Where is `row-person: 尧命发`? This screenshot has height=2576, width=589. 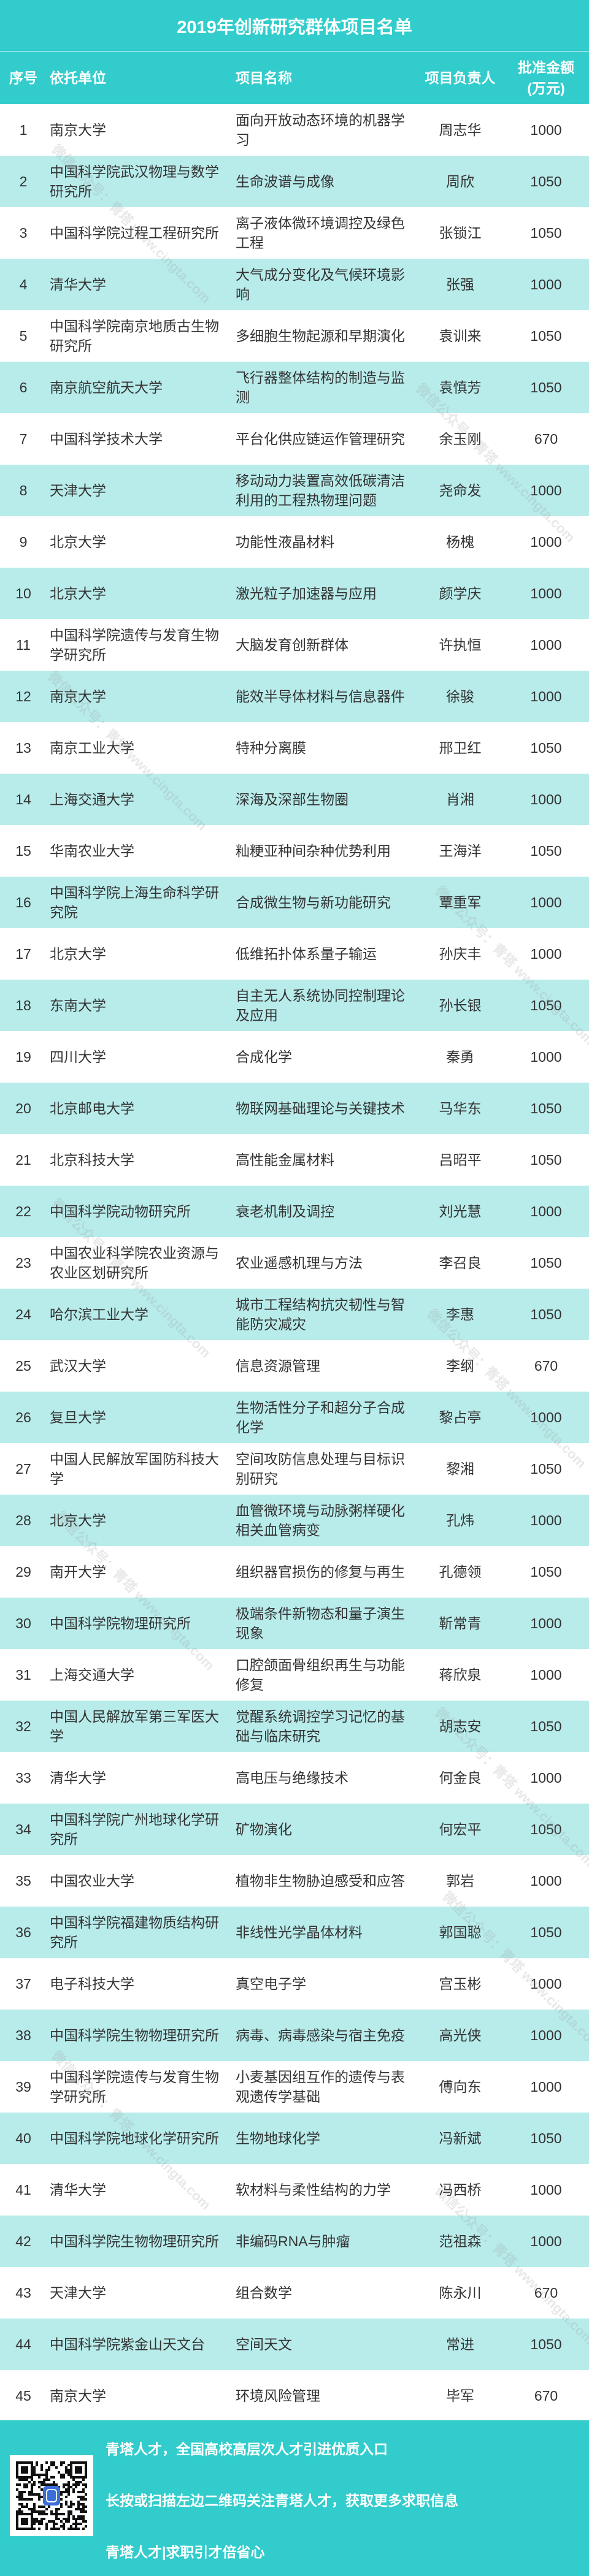
row-person: 尧命发 is located at coordinates (460, 490).